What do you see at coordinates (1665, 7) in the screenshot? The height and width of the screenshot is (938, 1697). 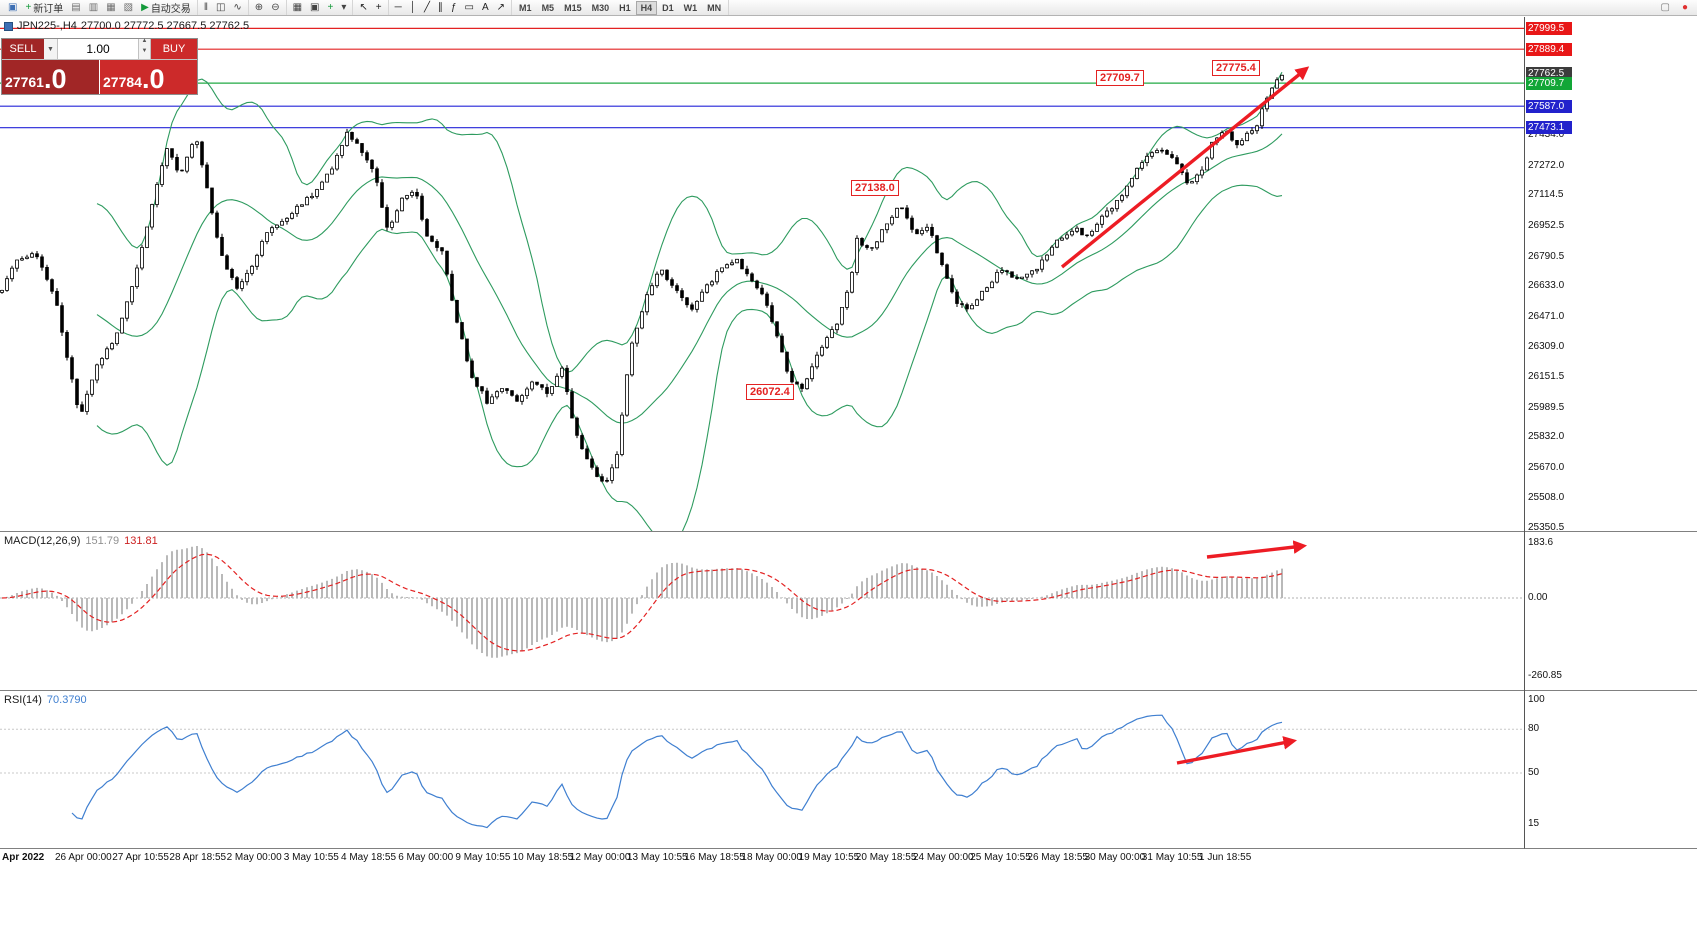 I see `fullscreen-icon: ▢` at bounding box center [1665, 7].